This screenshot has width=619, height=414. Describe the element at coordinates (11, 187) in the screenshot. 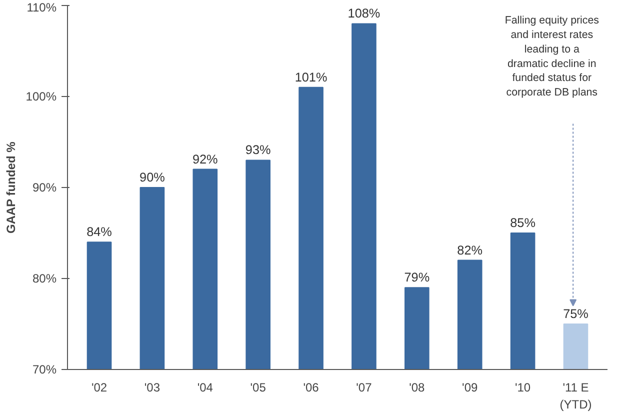

I see `y-axis-title: GAAP funded %` at that location.